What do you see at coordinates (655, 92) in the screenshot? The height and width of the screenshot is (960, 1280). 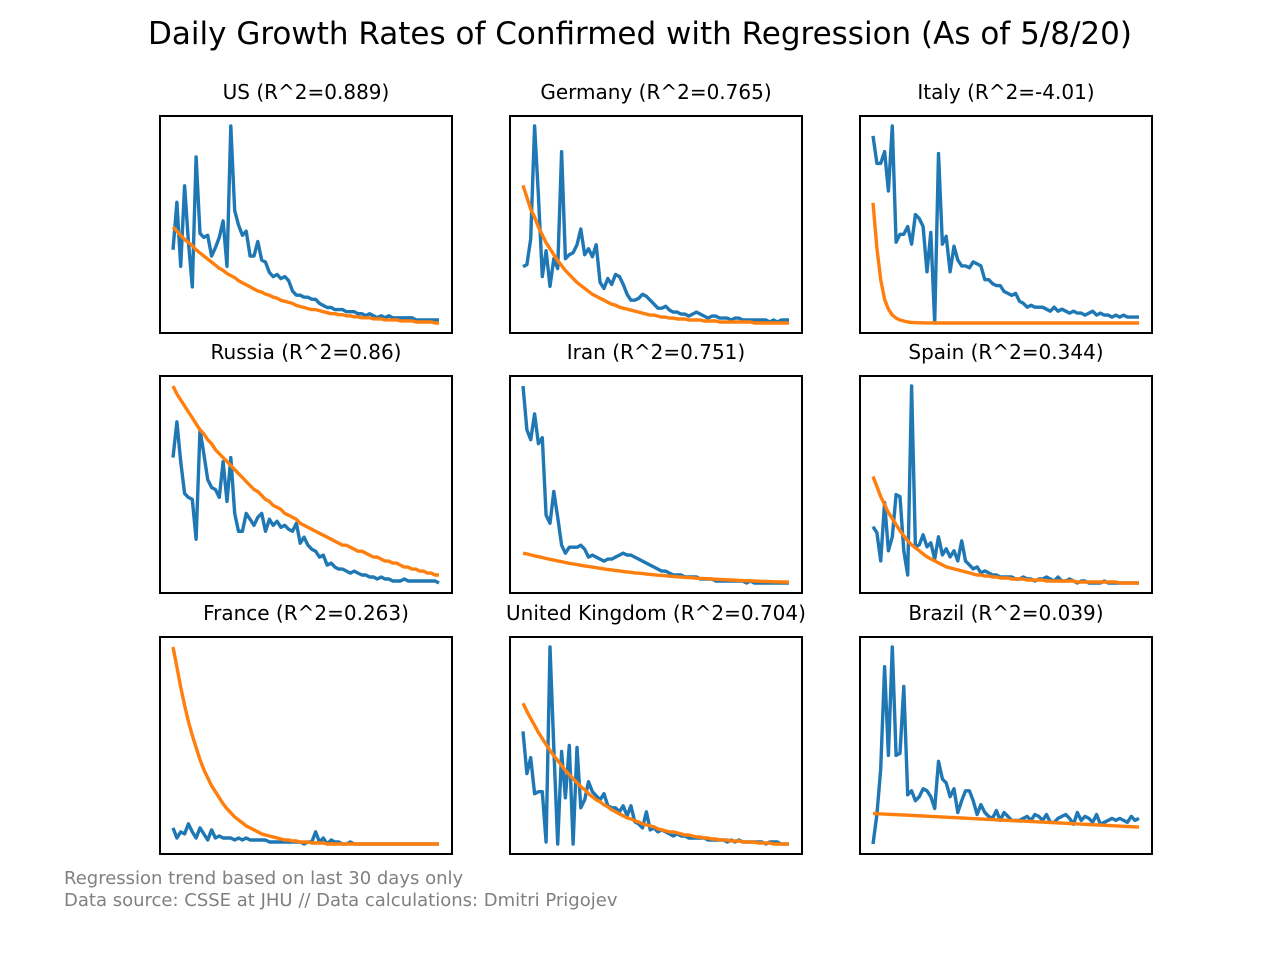 I see `subplot-title: Germany (R^2=0.765)` at bounding box center [655, 92].